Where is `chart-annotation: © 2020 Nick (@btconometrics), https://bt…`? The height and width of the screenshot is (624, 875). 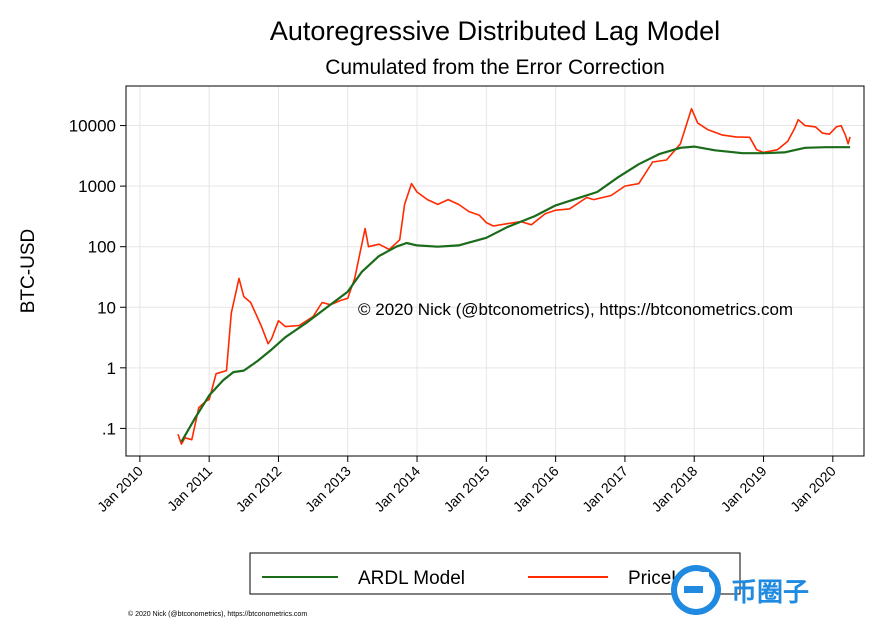
chart-annotation: © 2020 Nick (@btconometrics), https://bt… is located at coordinates (575, 309).